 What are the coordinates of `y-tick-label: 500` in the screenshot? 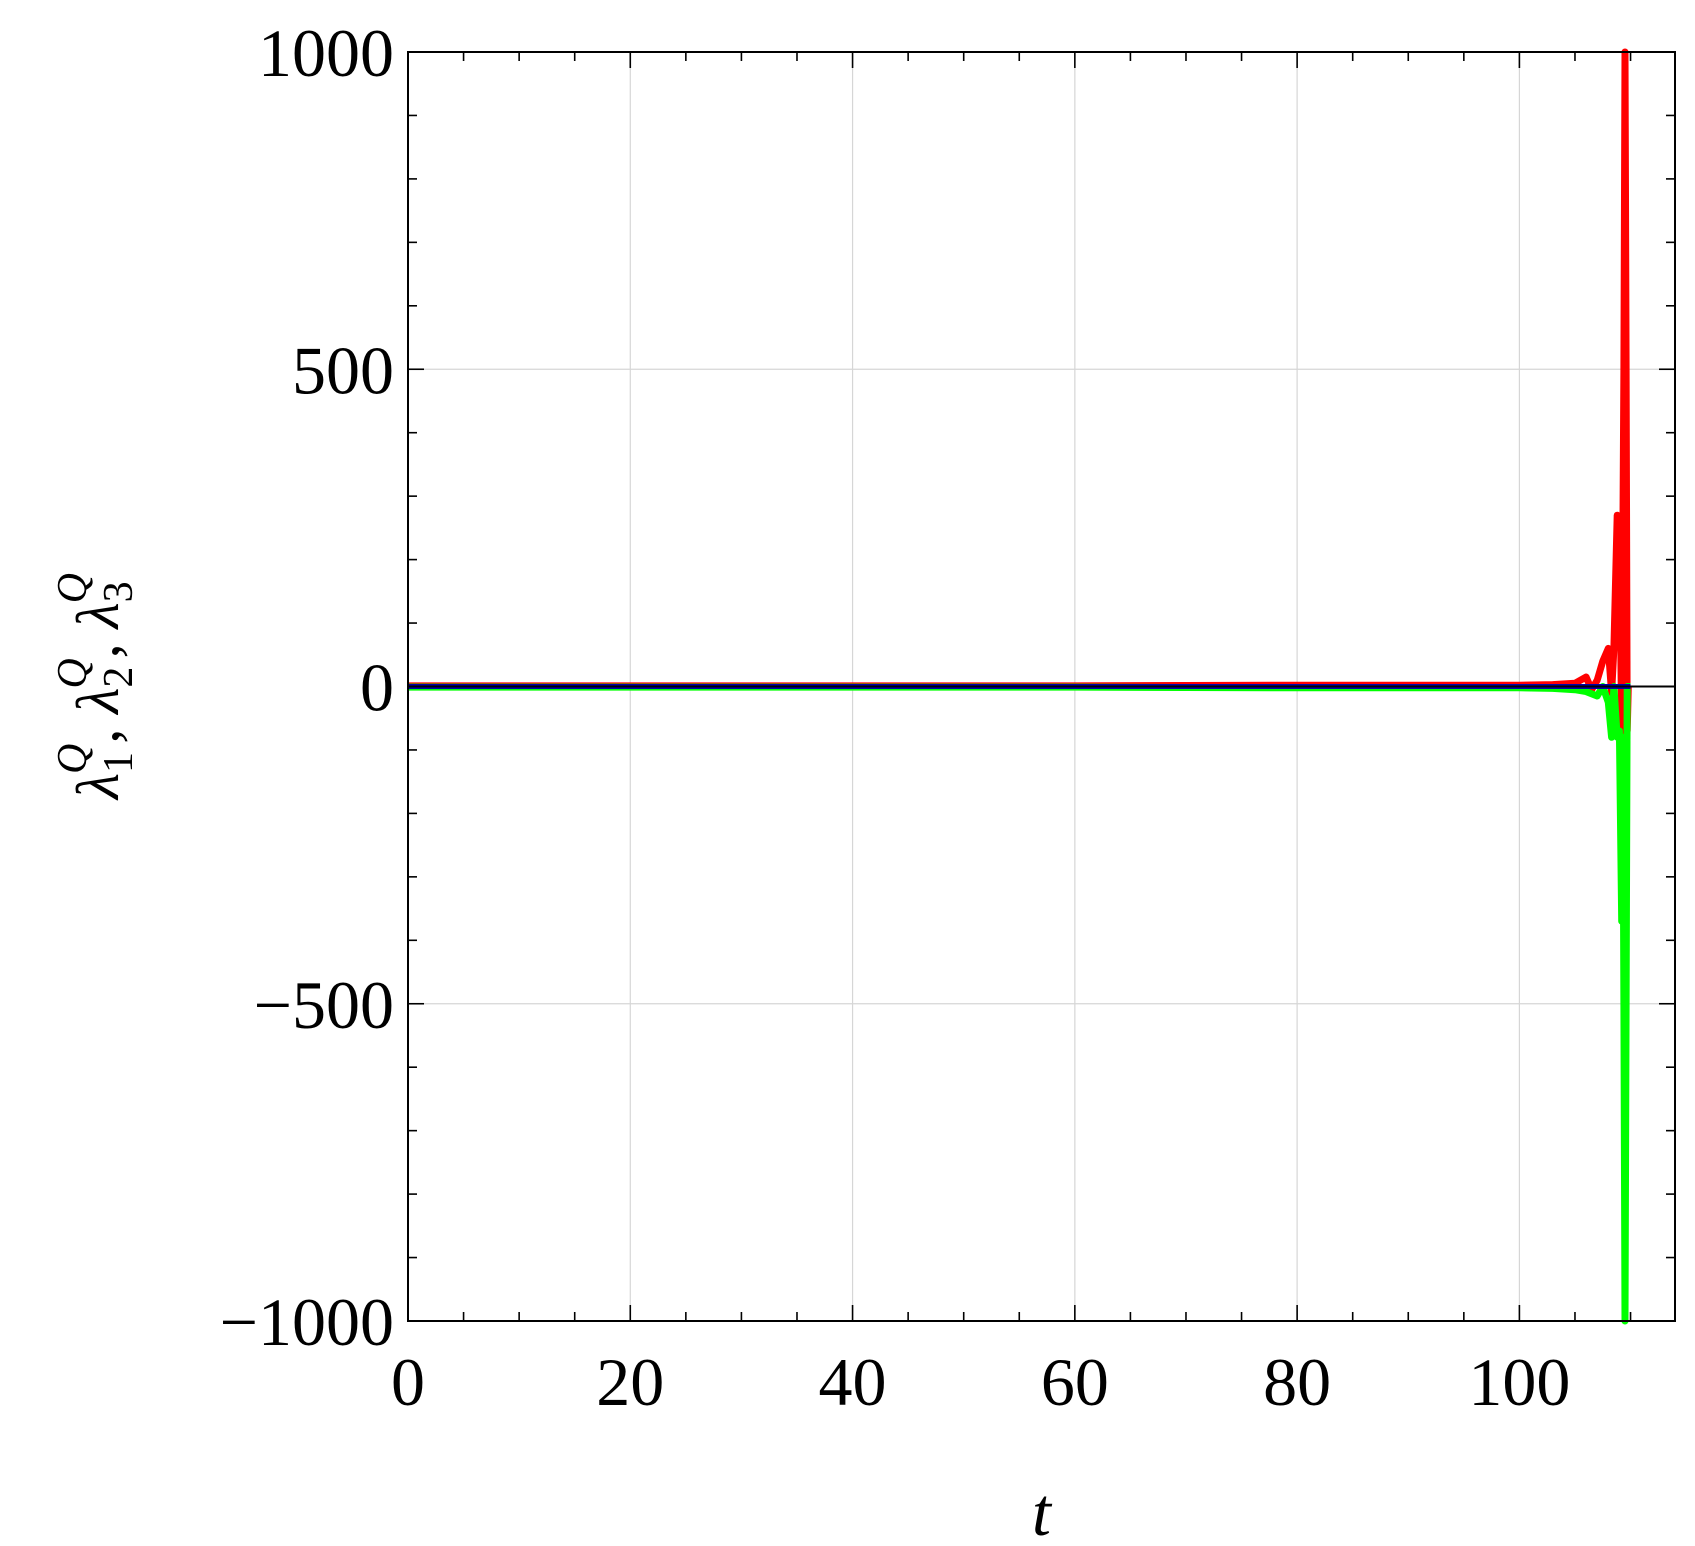 It's located at (343, 370).